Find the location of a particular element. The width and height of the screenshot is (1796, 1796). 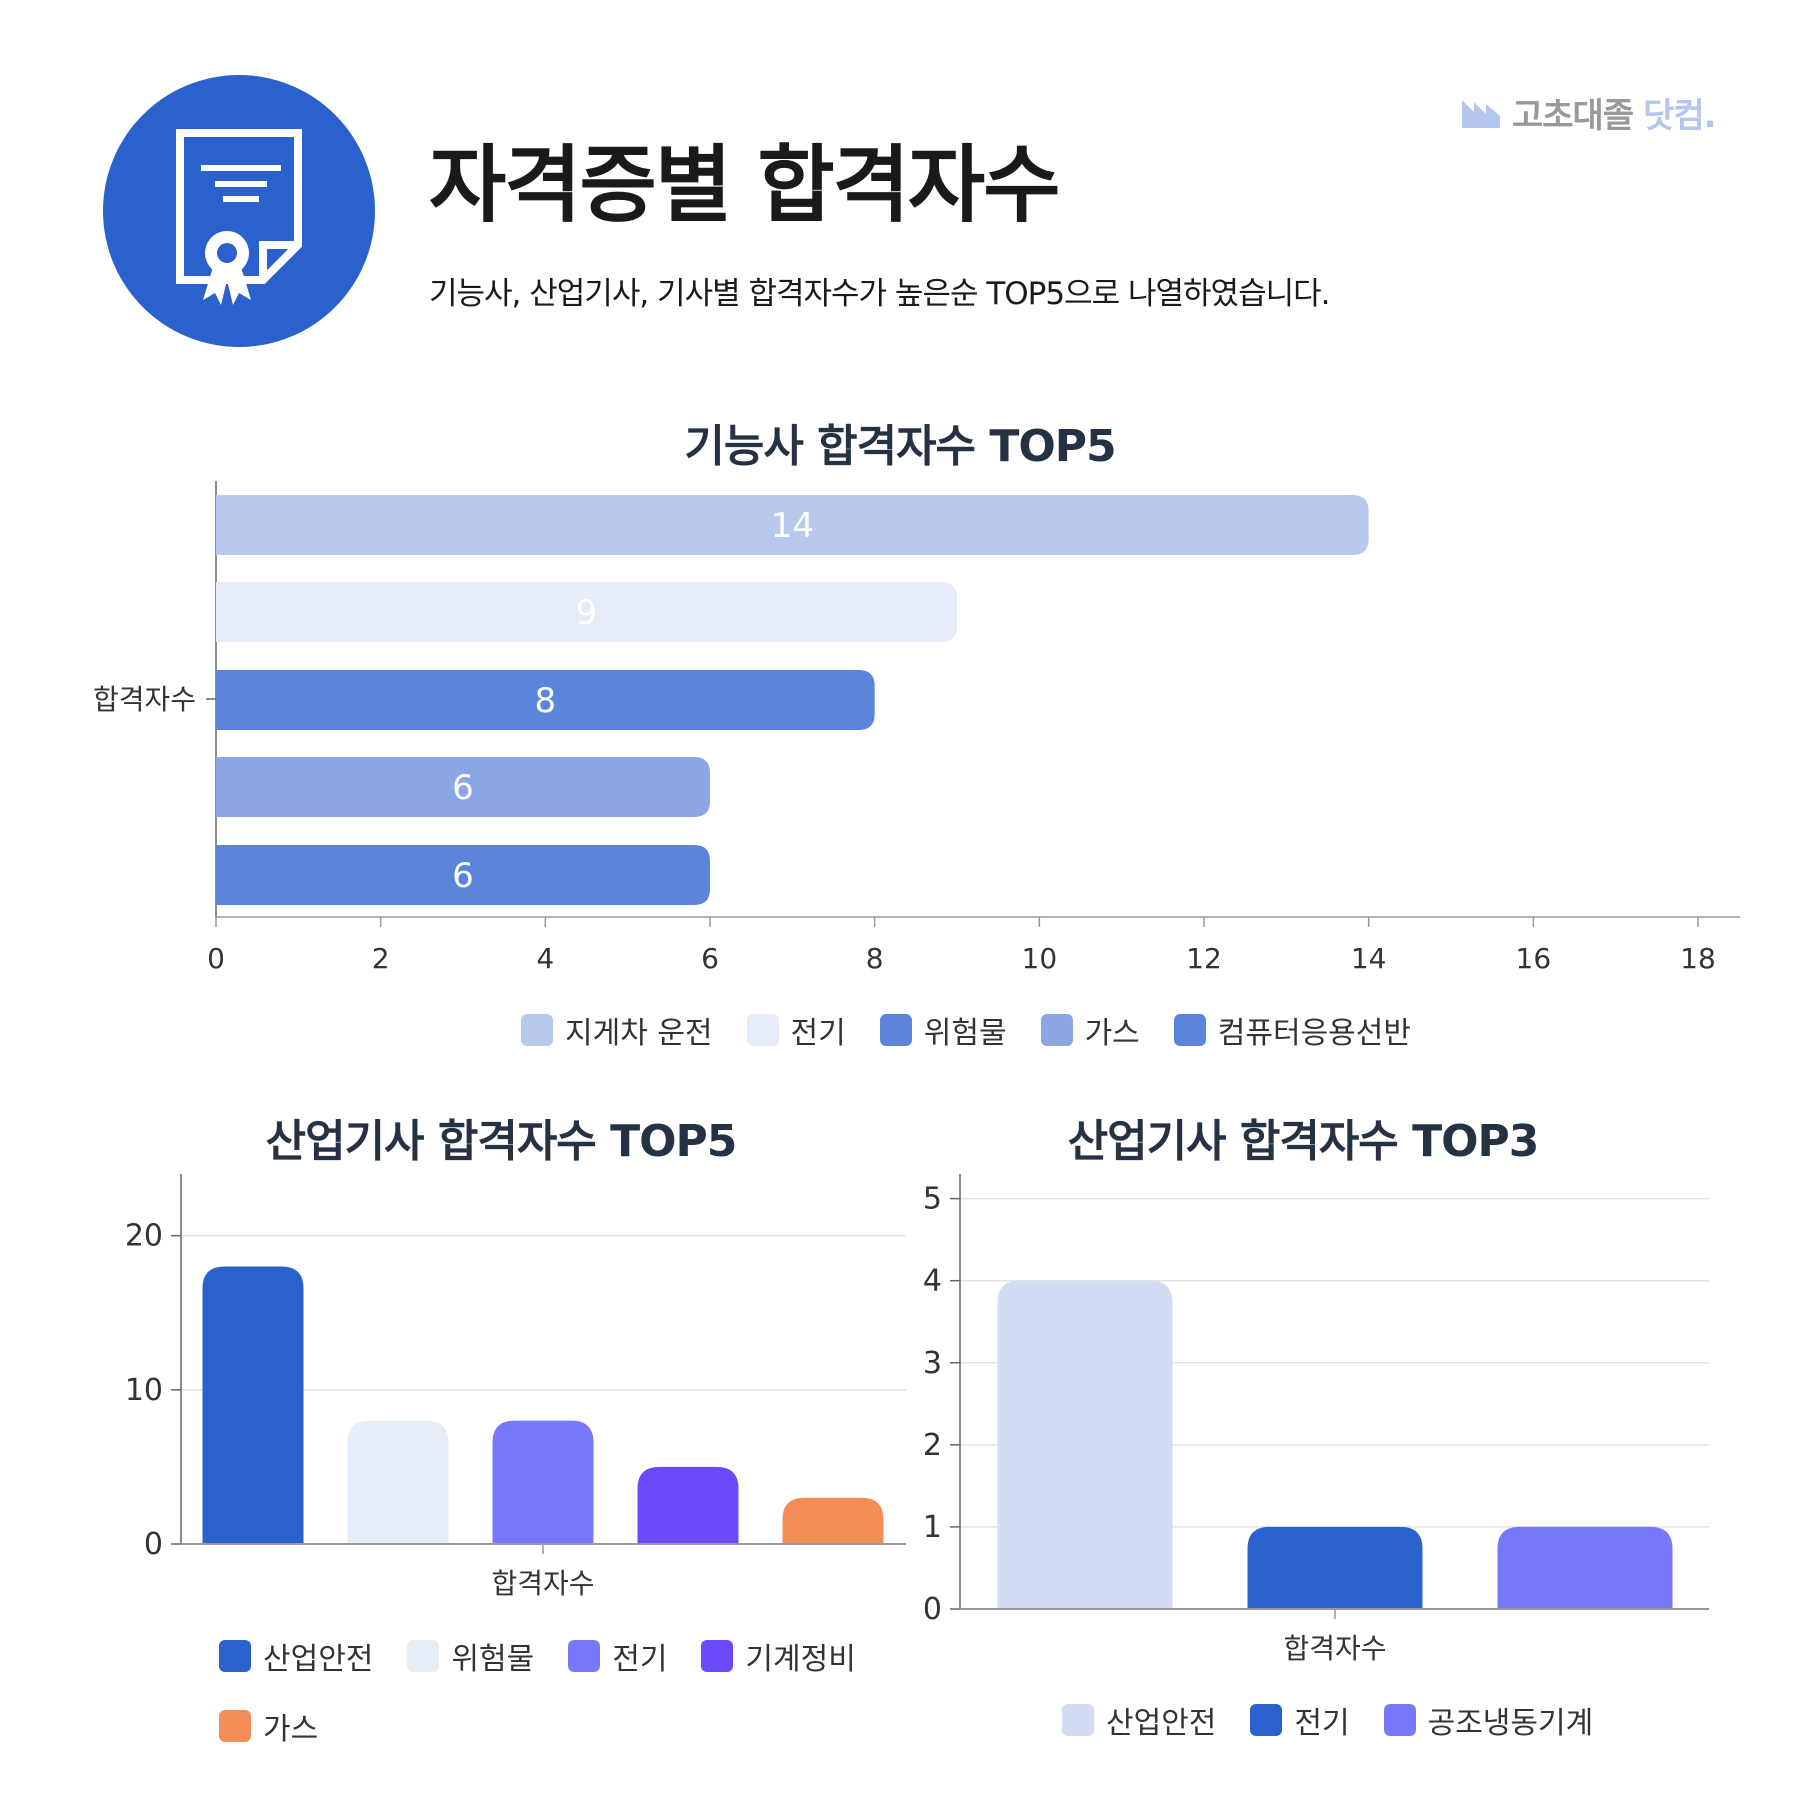

chart1-legend: 지게차 운전 전기 위험물 가스 컴퓨터응용선반 is located at coordinates (966, 1030).